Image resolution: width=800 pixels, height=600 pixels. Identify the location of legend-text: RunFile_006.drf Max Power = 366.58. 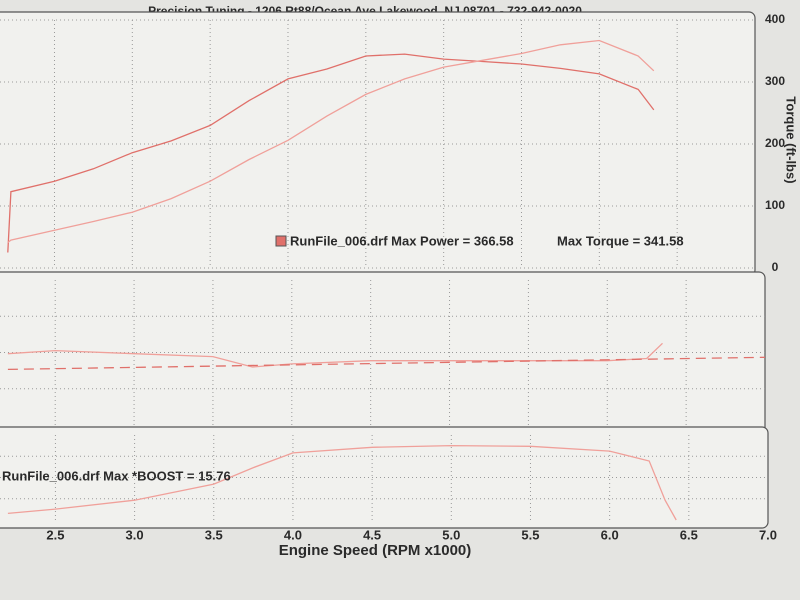
(402, 240).